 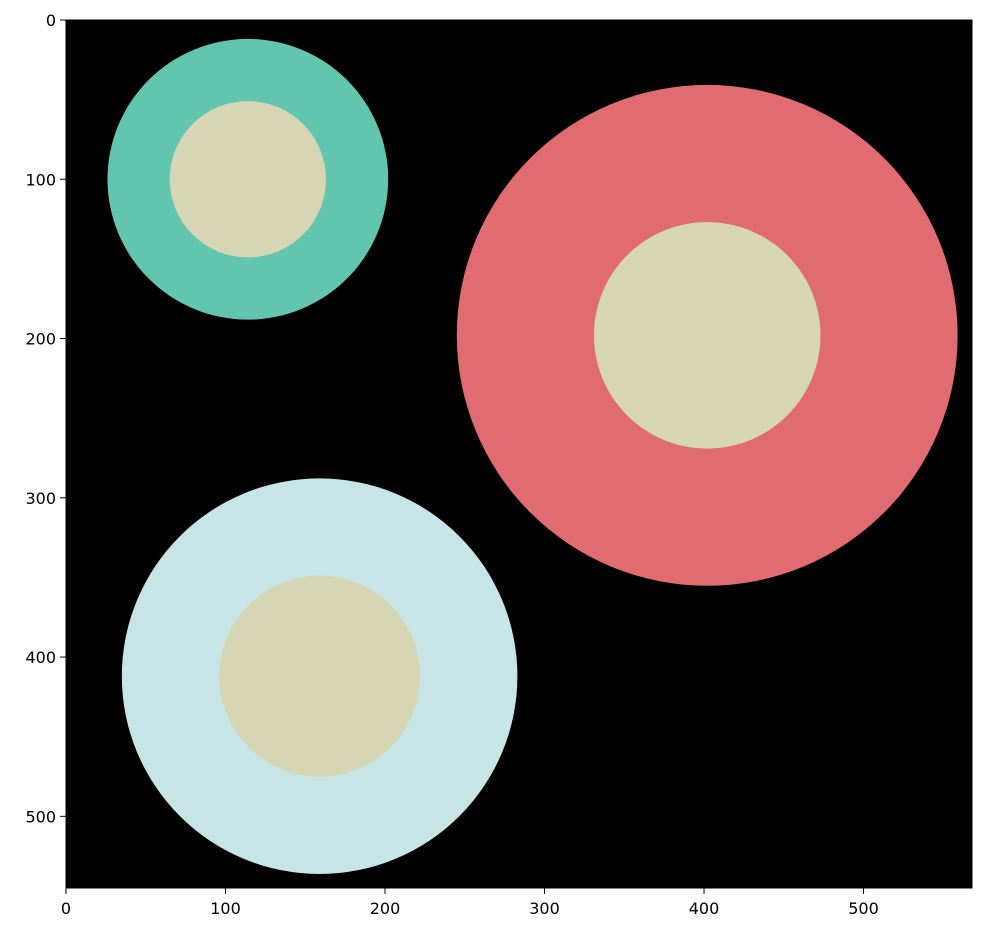 What do you see at coordinates (51, 20) in the screenshot?
I see `y-tick-label: 0` at bounding box center [51, 20].